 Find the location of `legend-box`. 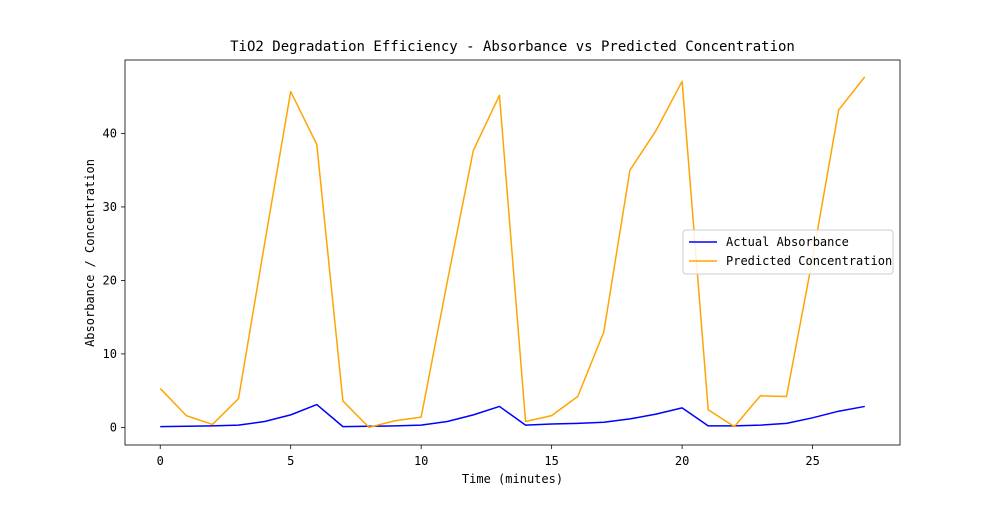

legend-box is located at coordinates (788, 252).